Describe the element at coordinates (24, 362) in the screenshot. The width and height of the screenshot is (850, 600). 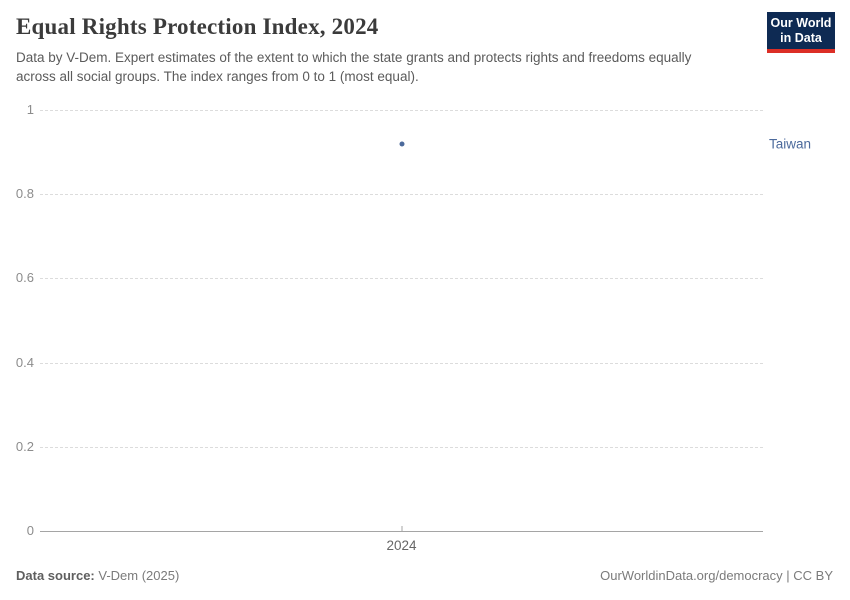
I see `y-axis-tick-label: 0.4` at that location.